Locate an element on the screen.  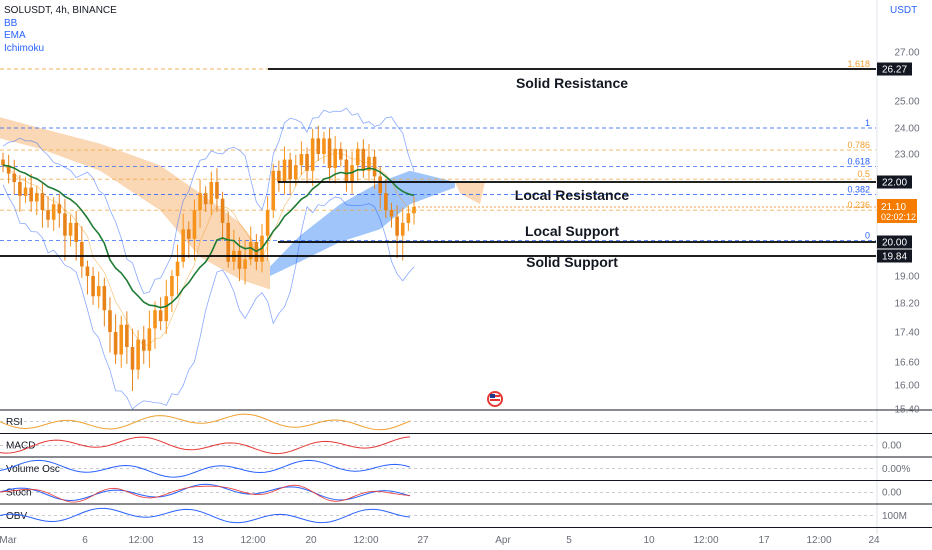
pane-title: OBV is located at coordinates (16, 516).